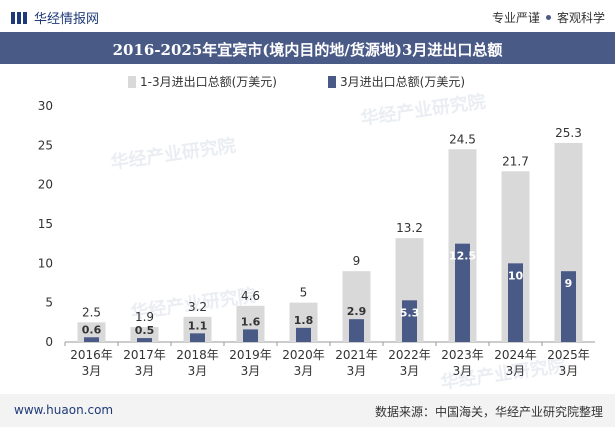 The height and width of the screenshot is (427, 615). Describe the element at coordinates (462, 256) in the screenshot. I see `data-label-march: 12.5` at that location.